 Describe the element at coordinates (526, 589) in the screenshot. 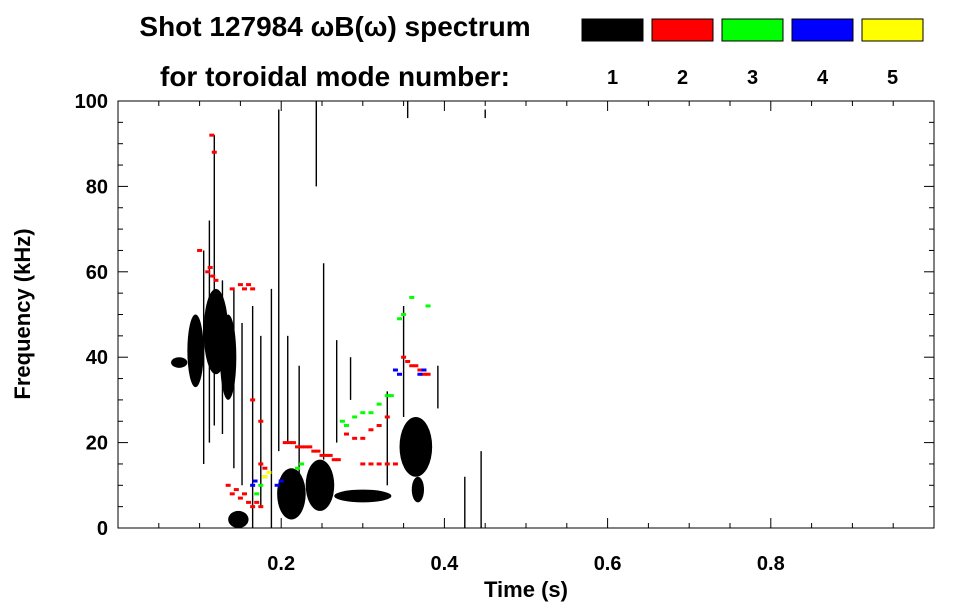

I see `x-axis-title: Time (s)` at that location.